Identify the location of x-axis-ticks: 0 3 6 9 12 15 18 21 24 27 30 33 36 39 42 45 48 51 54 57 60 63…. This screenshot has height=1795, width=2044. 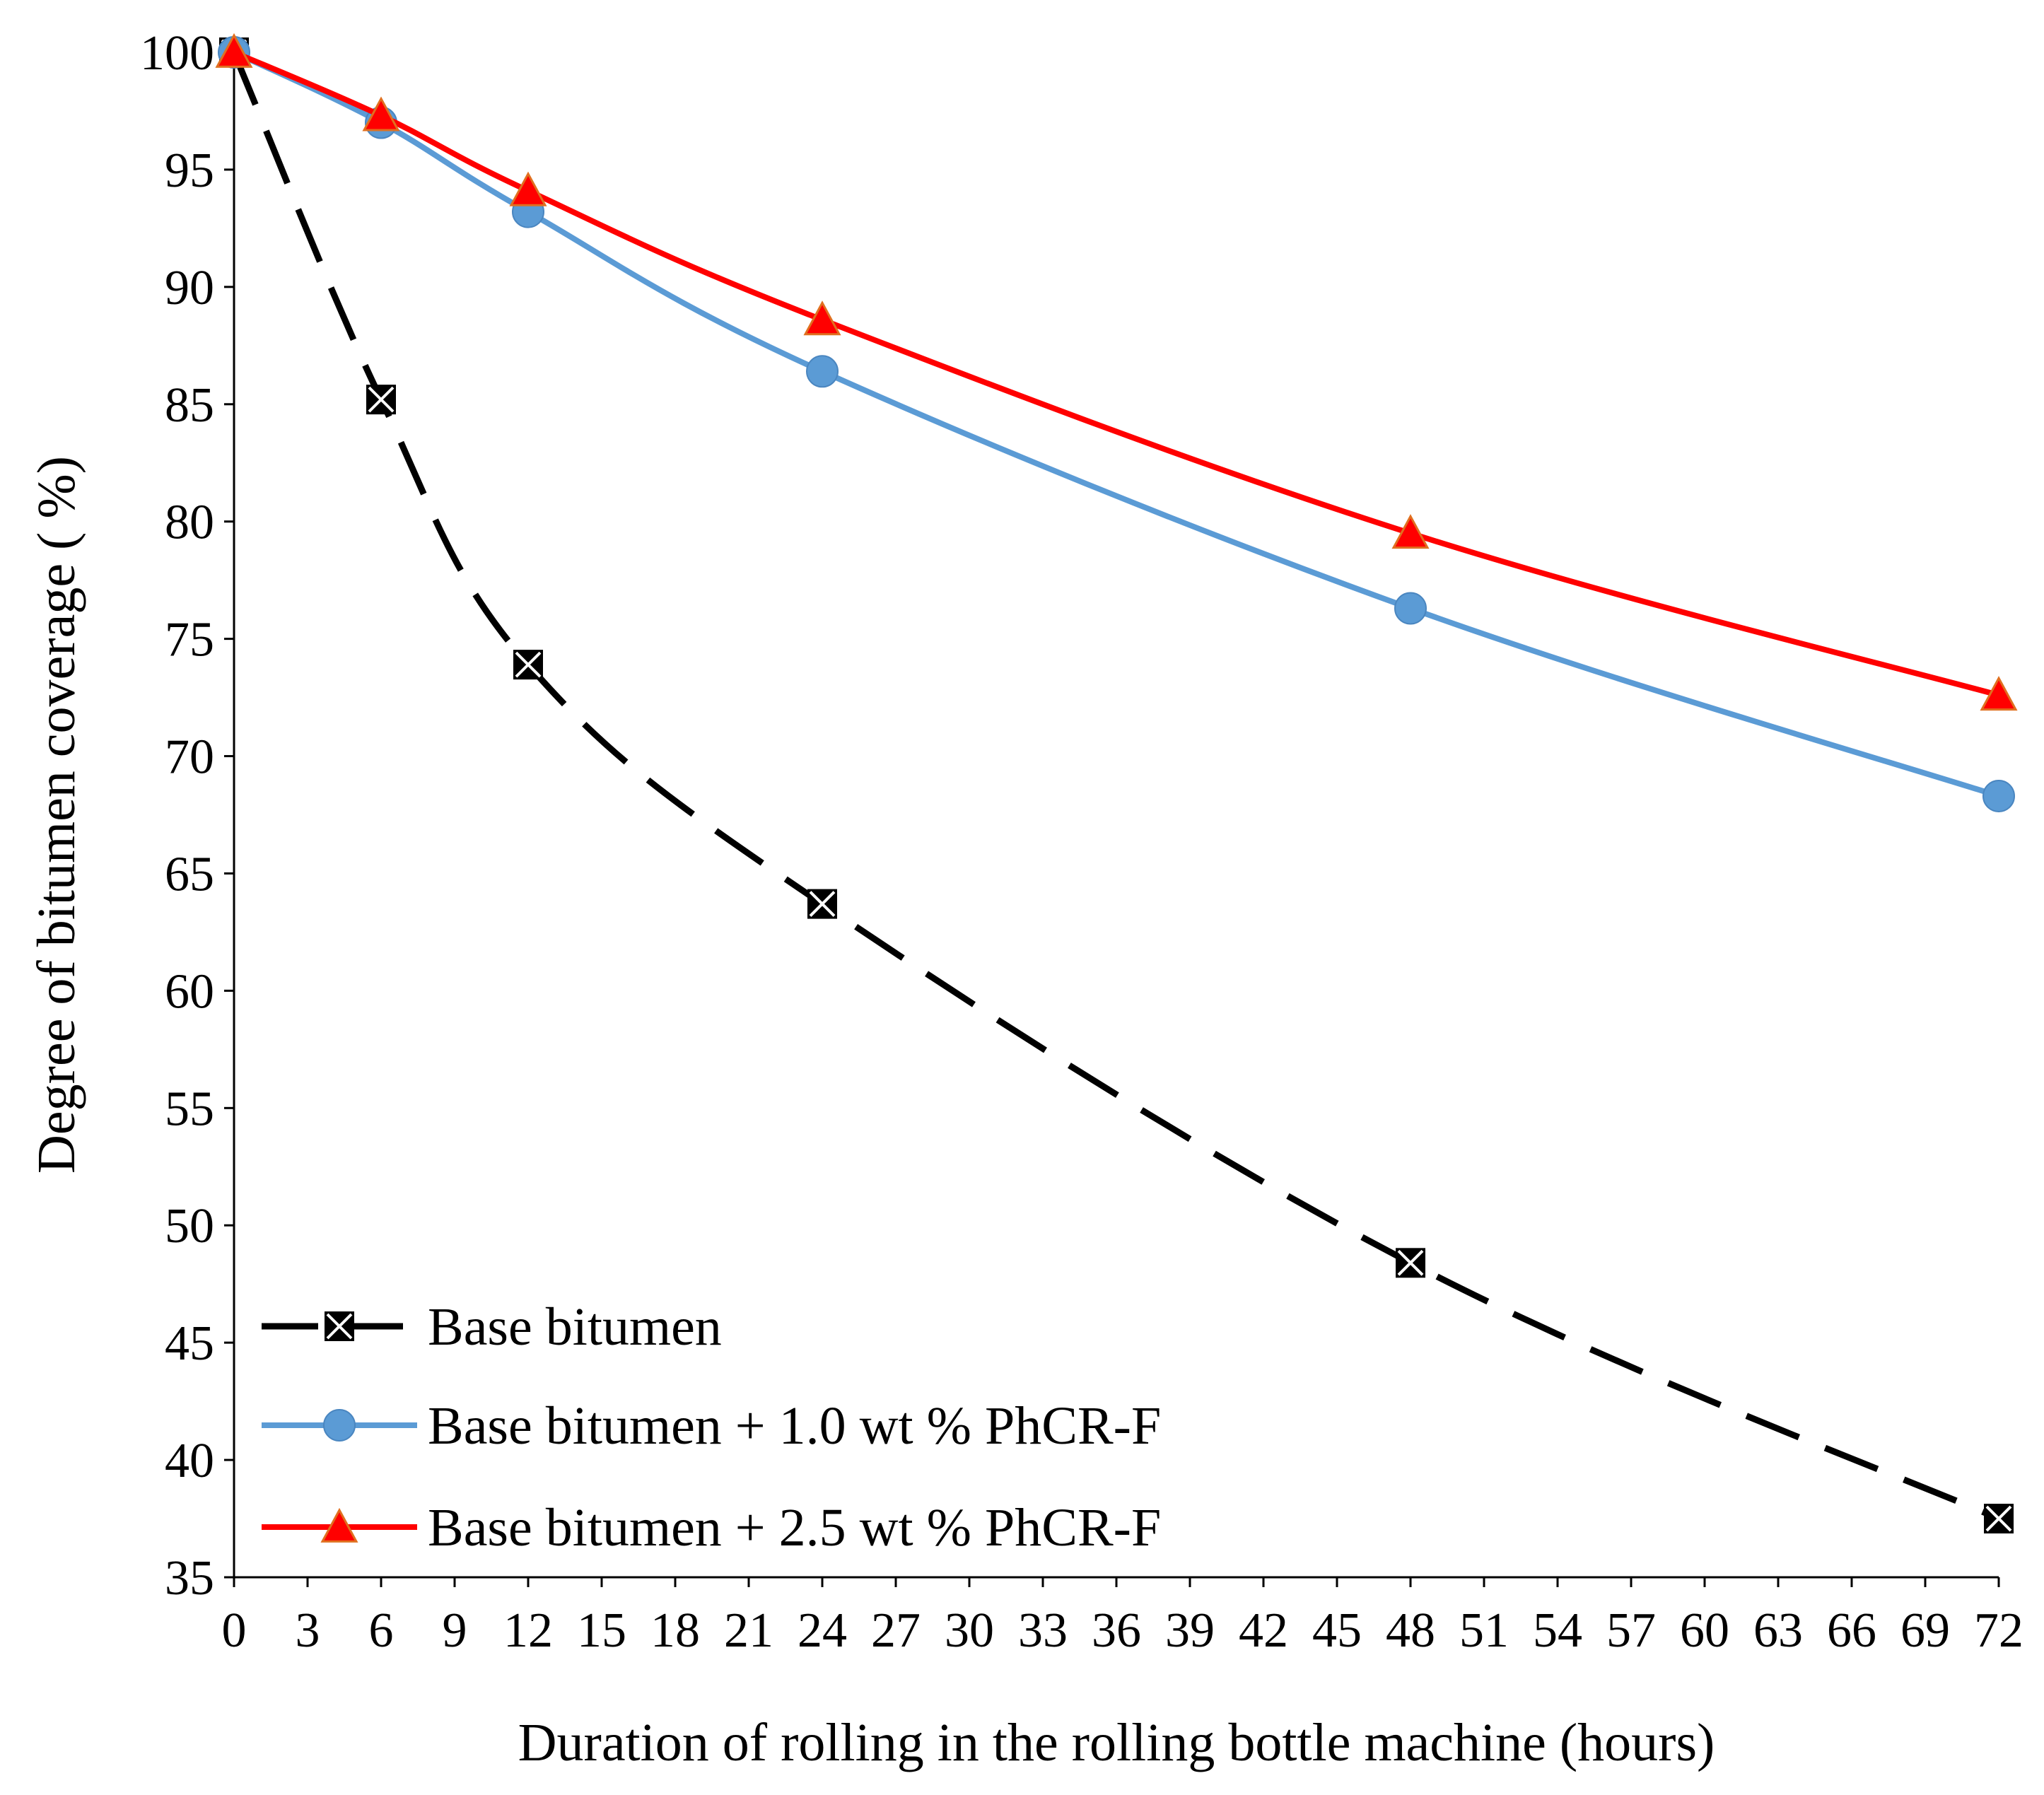
(1122, 1617).